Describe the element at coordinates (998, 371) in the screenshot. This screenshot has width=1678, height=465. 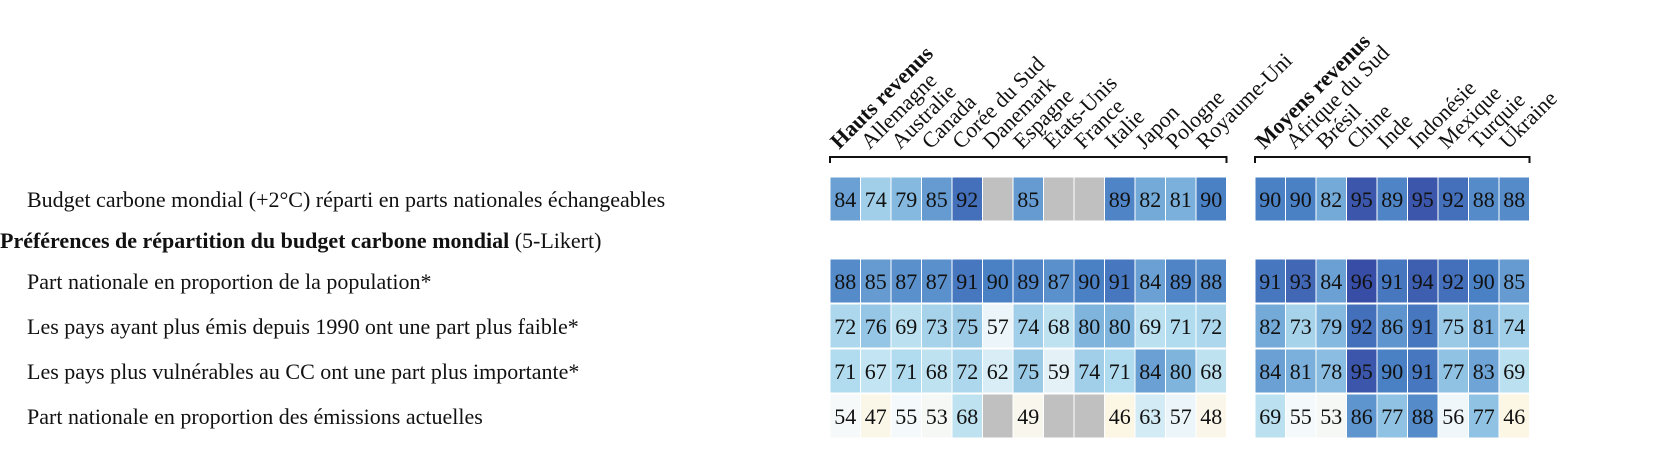
I see `cell-value: 62` at that location.